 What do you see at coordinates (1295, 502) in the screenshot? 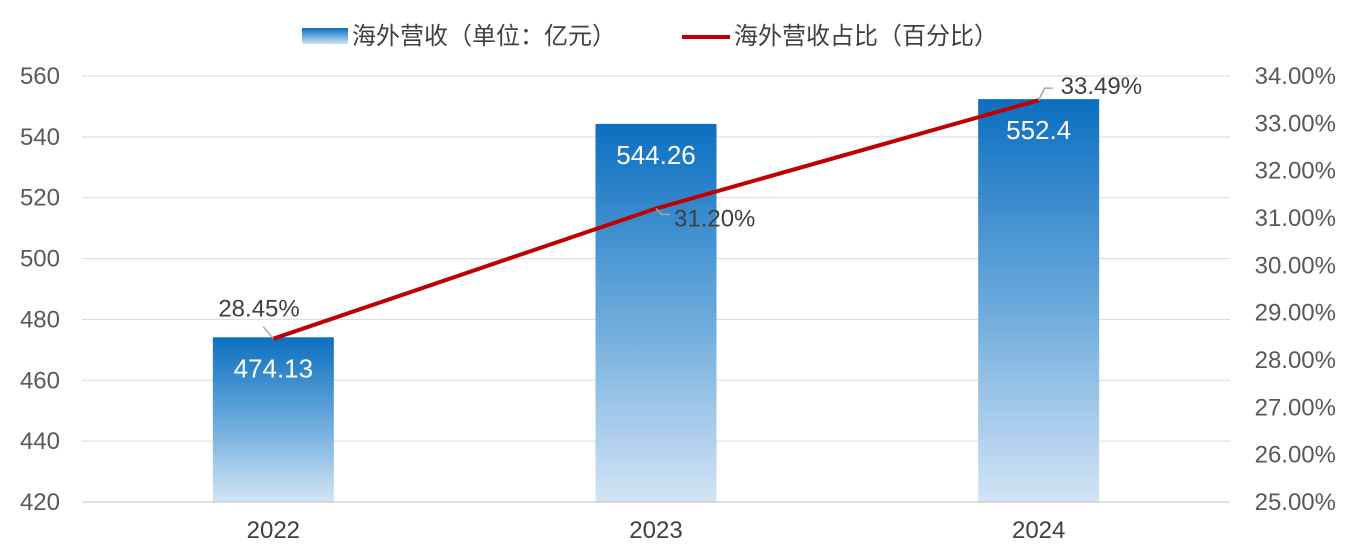
I see `right-tick-label: 25.00%` at bounding box center [1295, 502].